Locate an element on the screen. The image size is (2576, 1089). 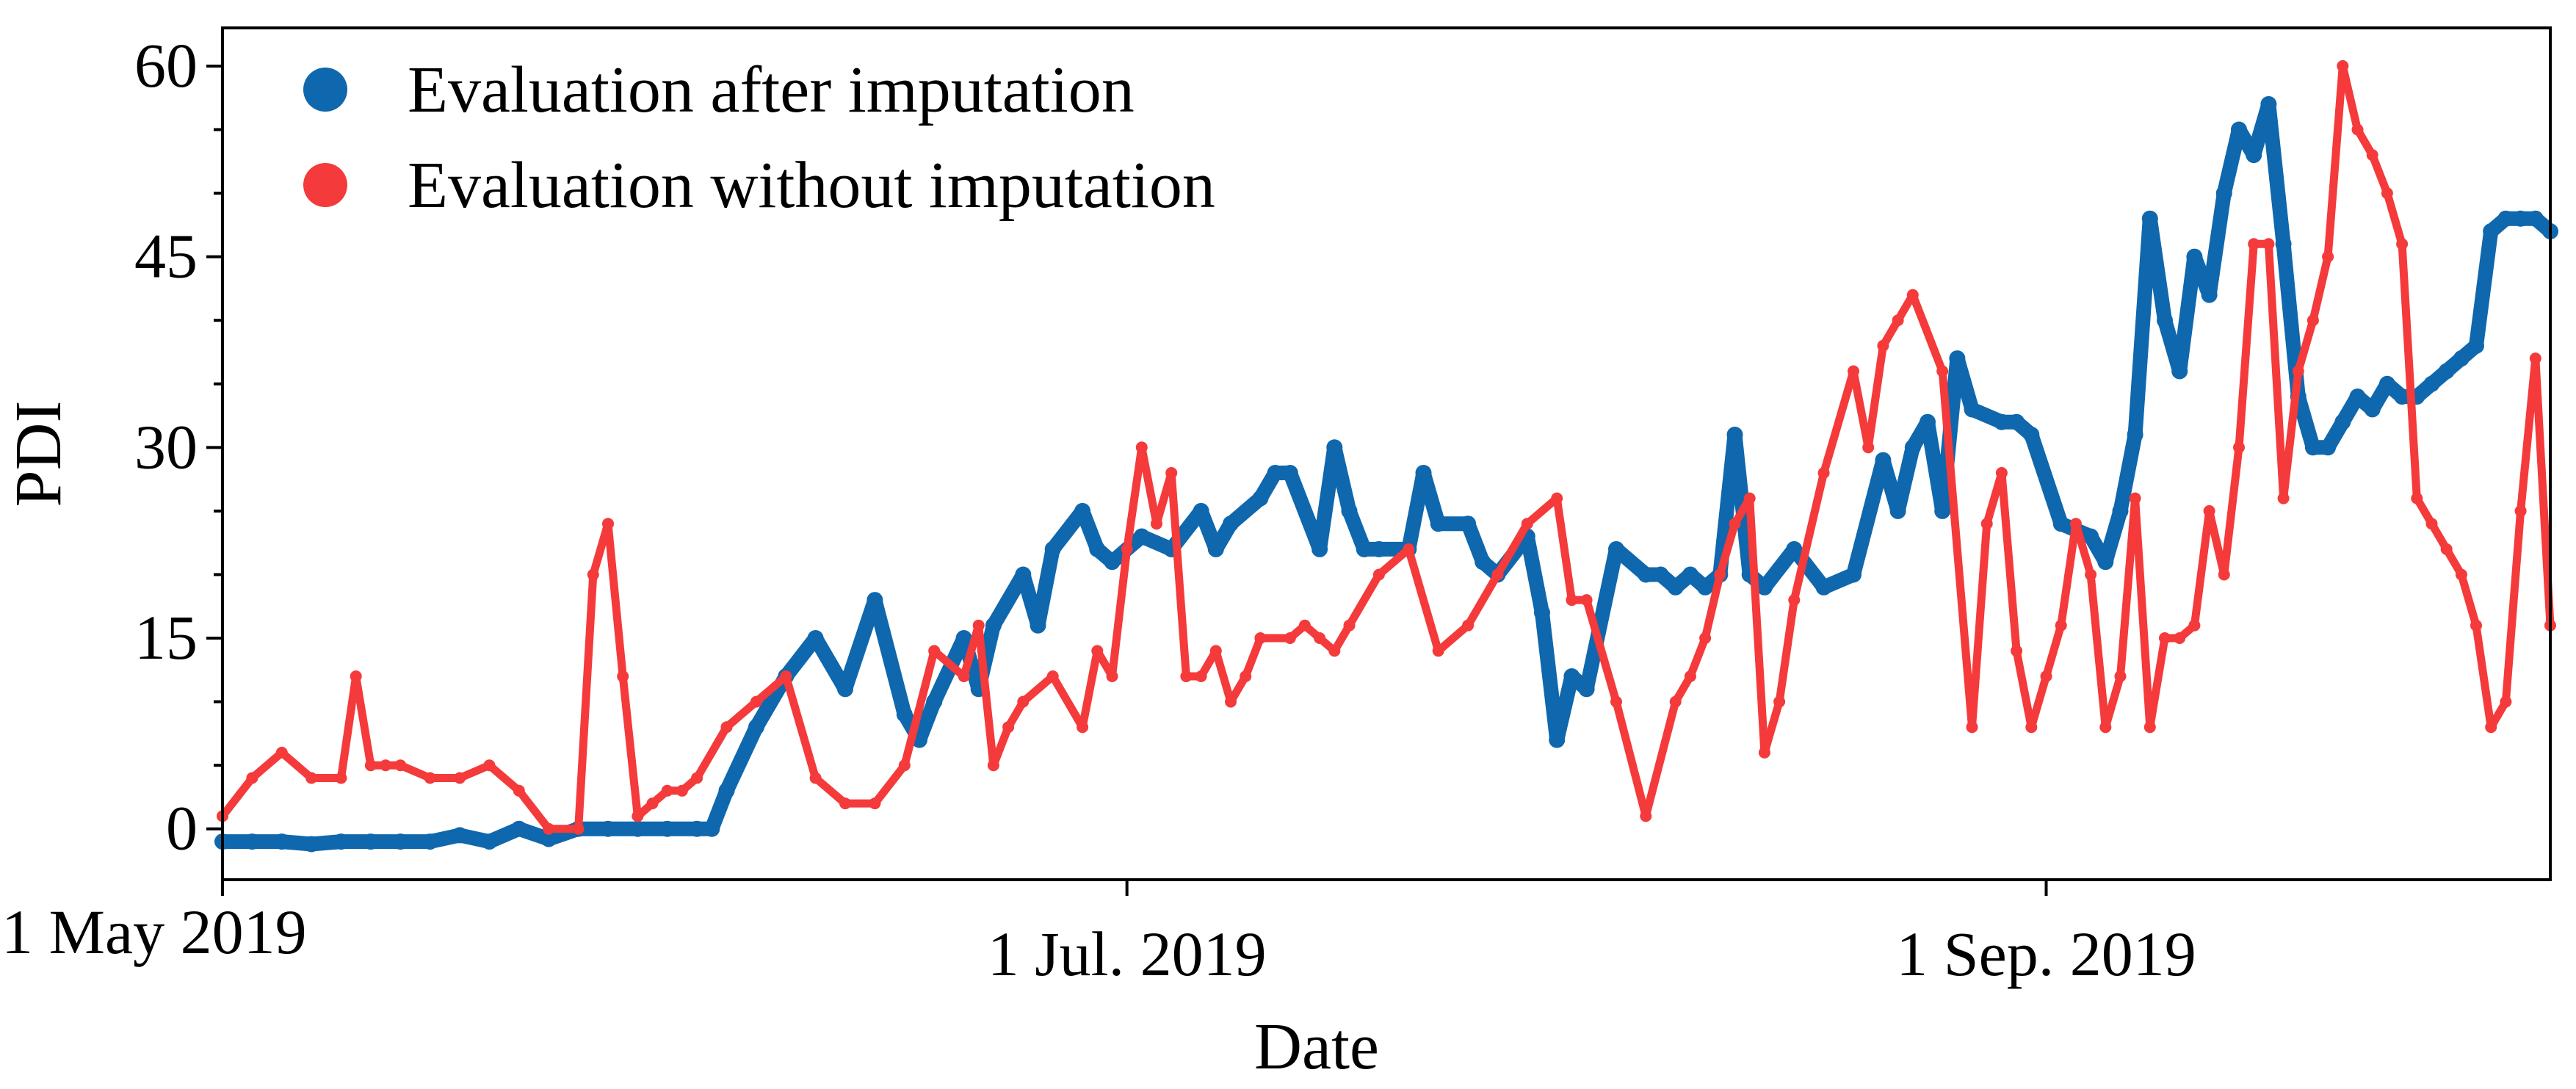
y-axis-label: PDI is located at coordinates (38, 453).